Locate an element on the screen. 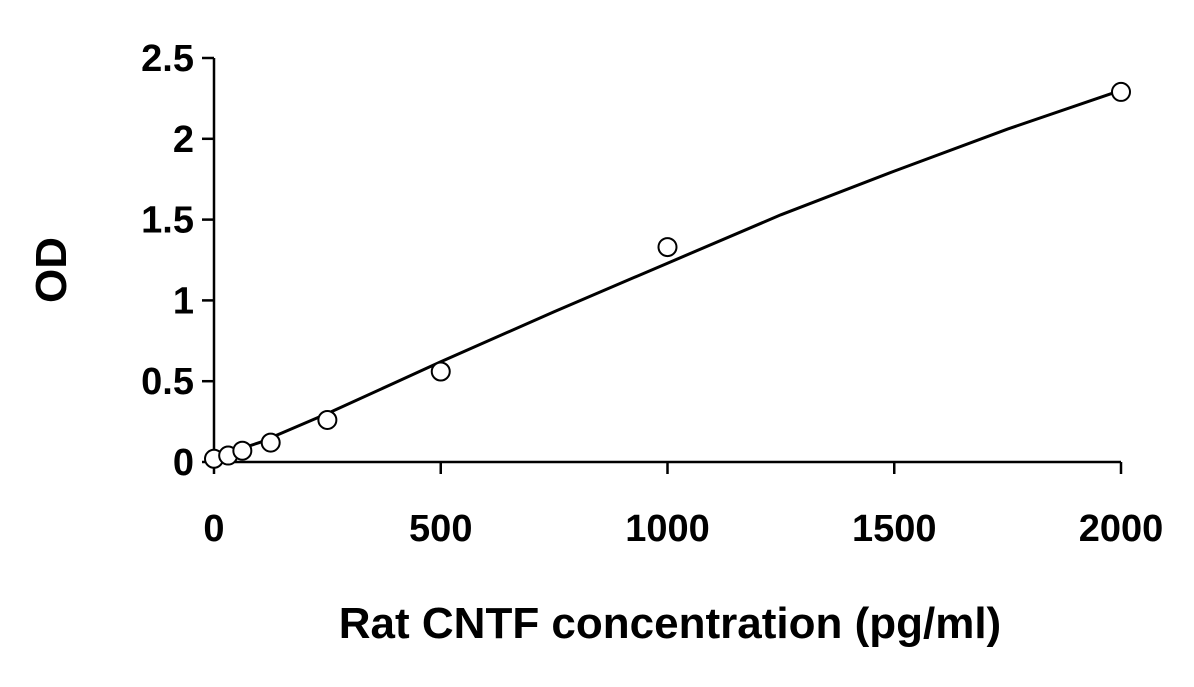  x-tick-label: 2000 is located at coordinates (1121, 529).